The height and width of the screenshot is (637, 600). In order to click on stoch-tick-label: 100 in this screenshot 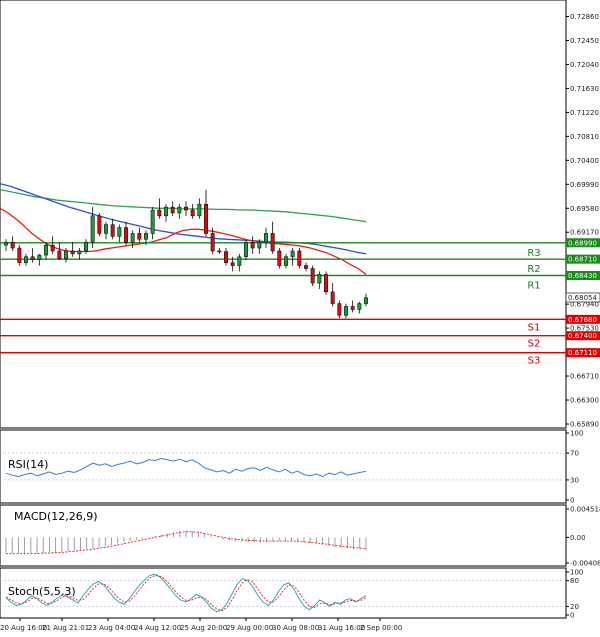, I will do `click(576, 573)`.